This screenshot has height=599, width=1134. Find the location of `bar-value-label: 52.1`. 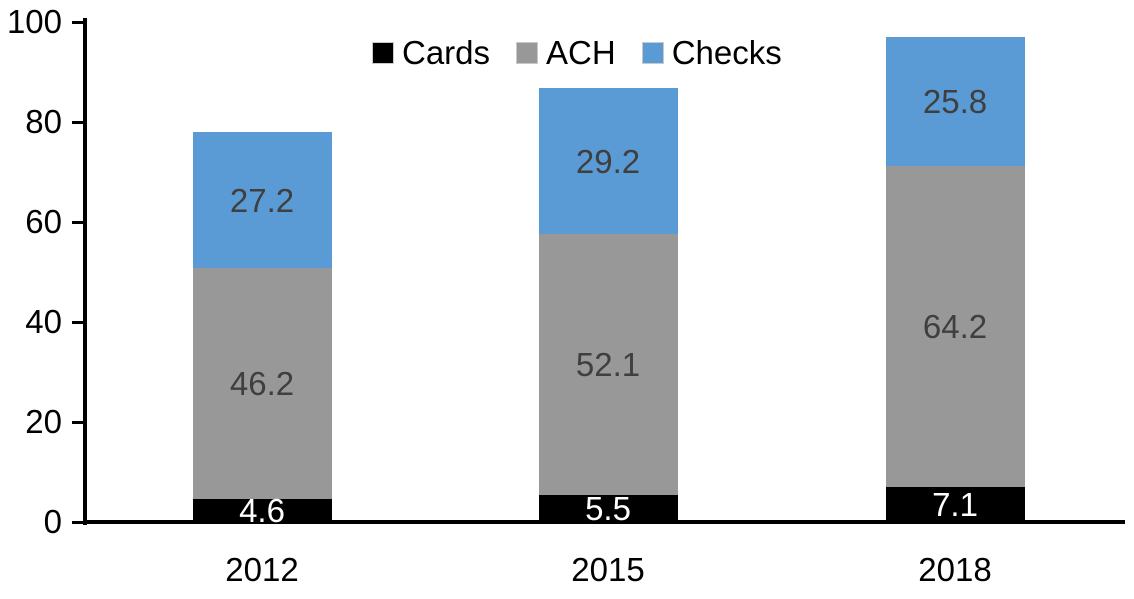

bar-value-label: 52.1 is located at coordinates (608, 364).